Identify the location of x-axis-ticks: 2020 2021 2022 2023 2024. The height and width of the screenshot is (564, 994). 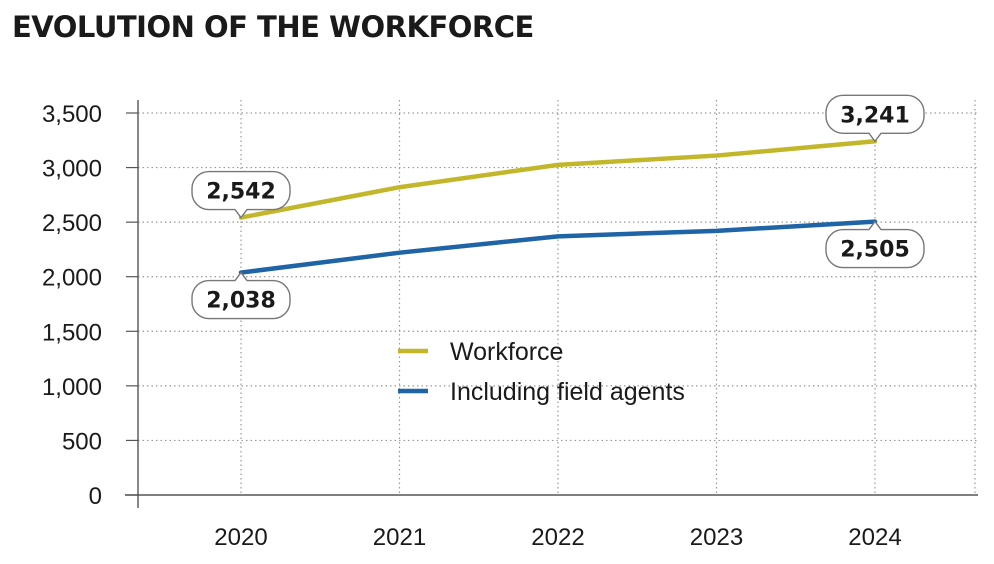
(557, 537).